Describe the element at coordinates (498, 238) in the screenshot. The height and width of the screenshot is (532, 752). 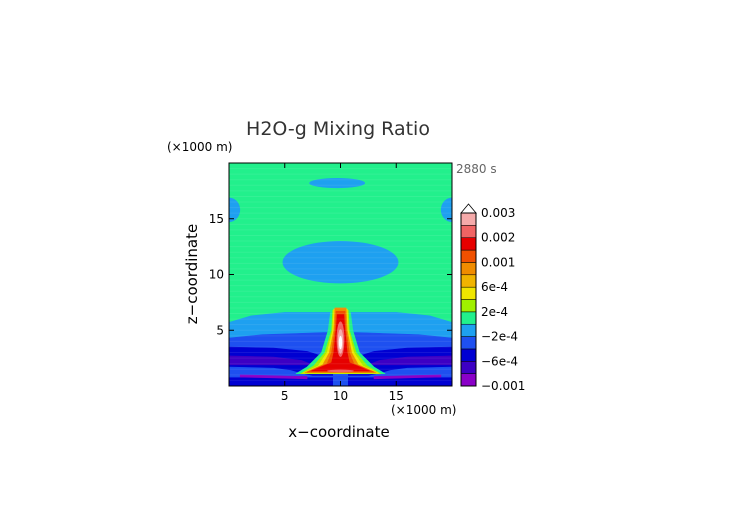
I see `colorbar-label: 0.002` at that location.